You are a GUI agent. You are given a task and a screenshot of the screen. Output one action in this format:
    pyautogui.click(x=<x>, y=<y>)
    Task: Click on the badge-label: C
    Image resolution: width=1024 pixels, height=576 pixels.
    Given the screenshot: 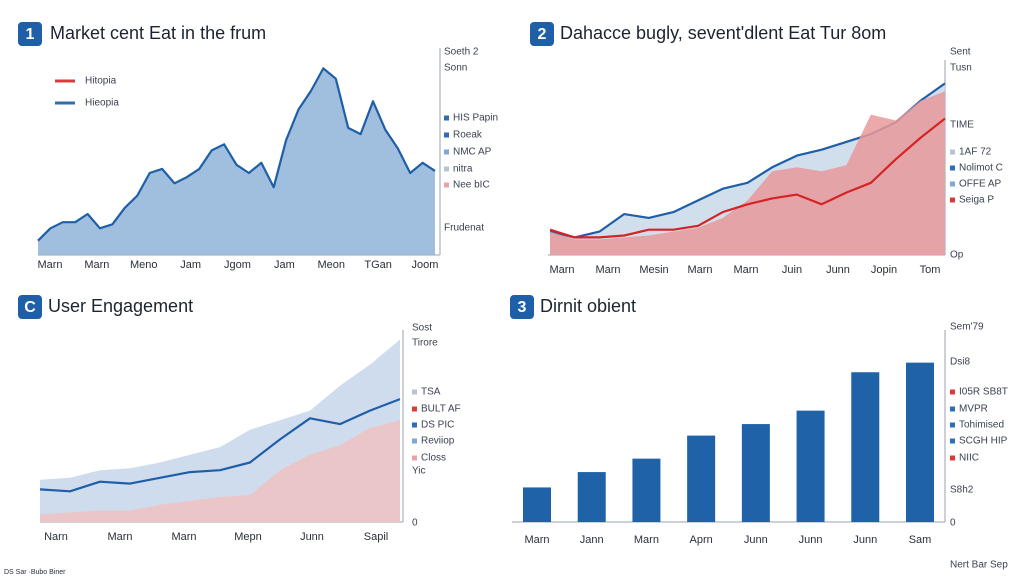 What is the action you would take?
    pyautogui.click(x=30, y=307)
    